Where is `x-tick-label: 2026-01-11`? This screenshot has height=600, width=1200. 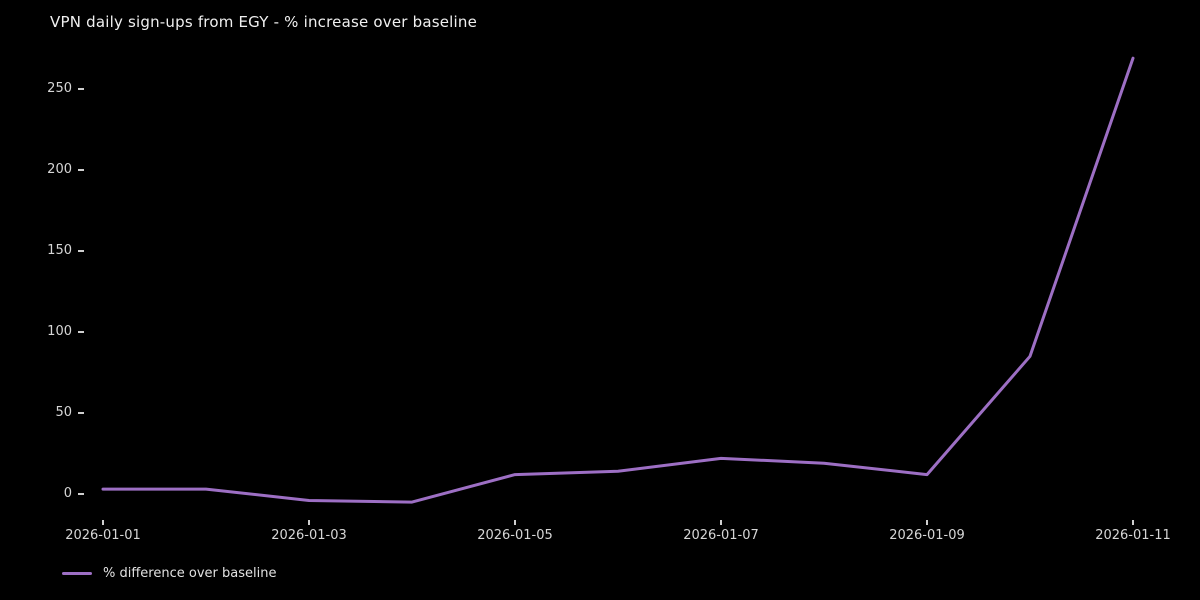
x-tick-label: 2026-01-11 is located at coordinates (1133, 535).